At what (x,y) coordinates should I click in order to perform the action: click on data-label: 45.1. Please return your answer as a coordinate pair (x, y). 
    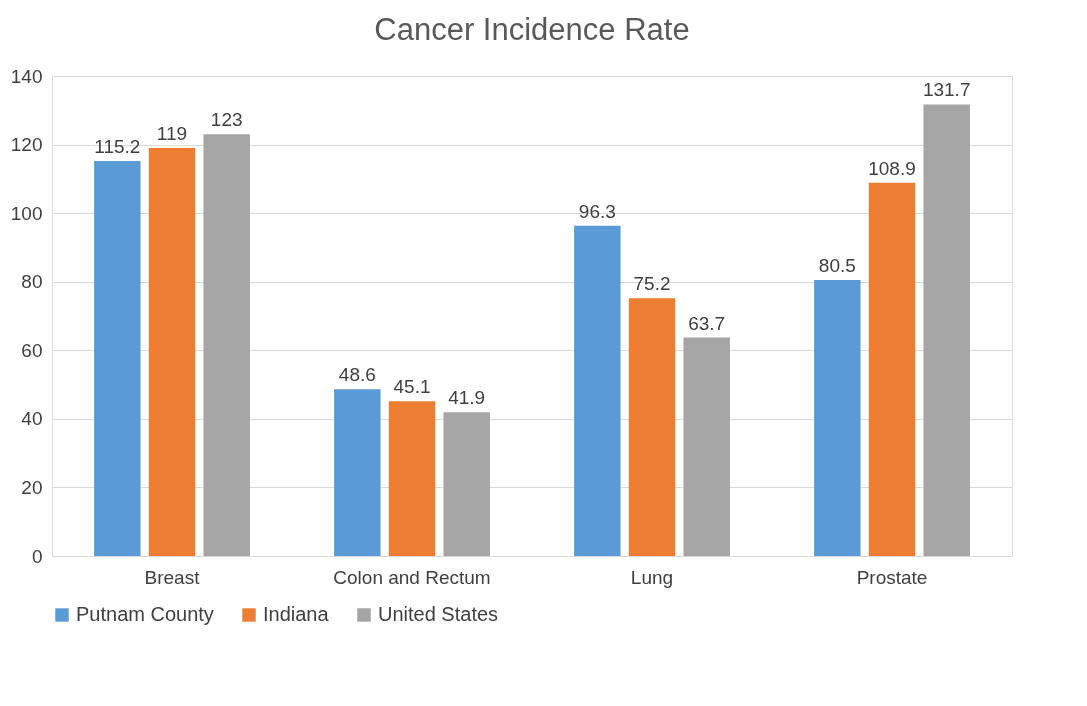
    Looking at the image, I should click on (412, 387).